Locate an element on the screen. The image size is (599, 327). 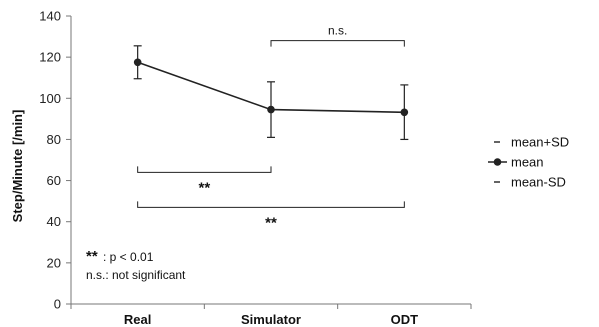
y-tick-label: 40 is located at coordinates (54, 221).